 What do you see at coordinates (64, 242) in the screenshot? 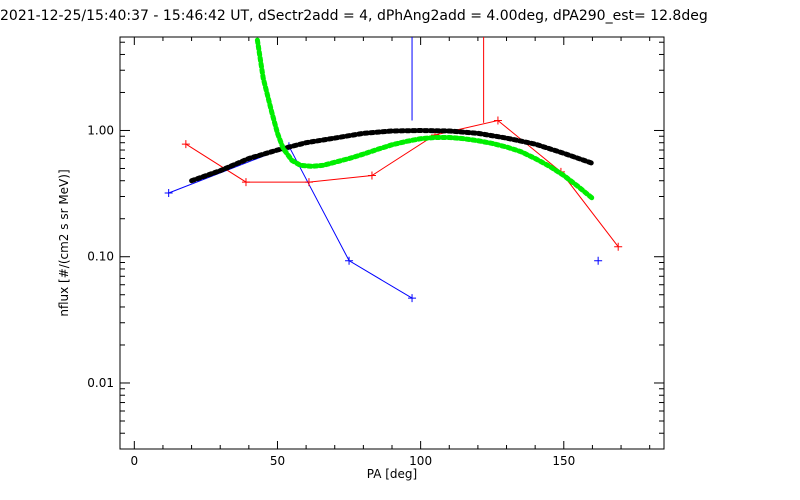
I see `y-axis-label: nflux [#/(cm2 s sr MeV)]` at bounding box center [64, 242].